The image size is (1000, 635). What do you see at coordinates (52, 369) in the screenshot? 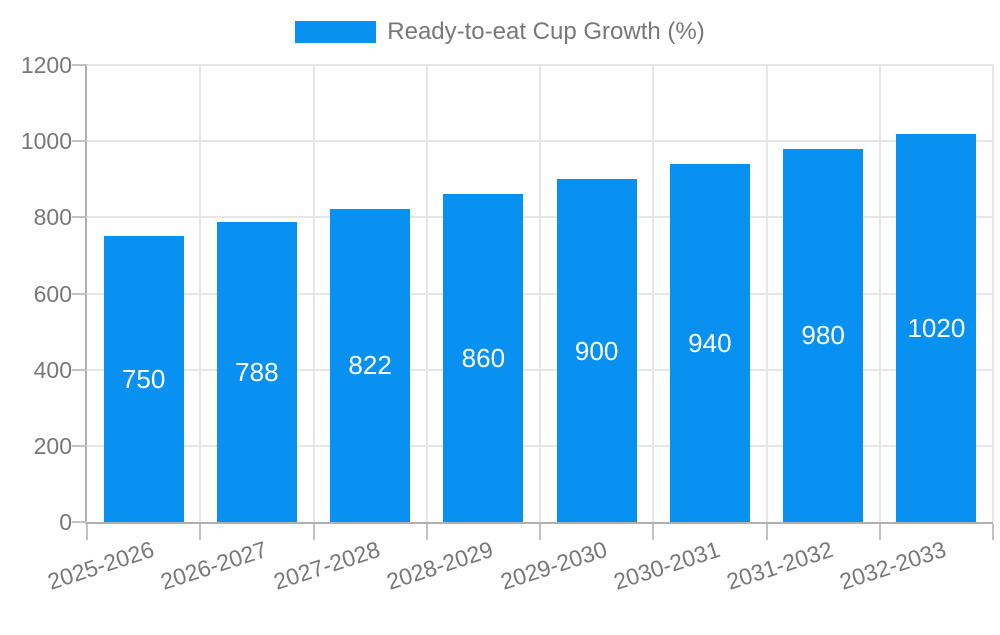
I see `y-axis-tick-label: 400` at bounding box center [52, 369].